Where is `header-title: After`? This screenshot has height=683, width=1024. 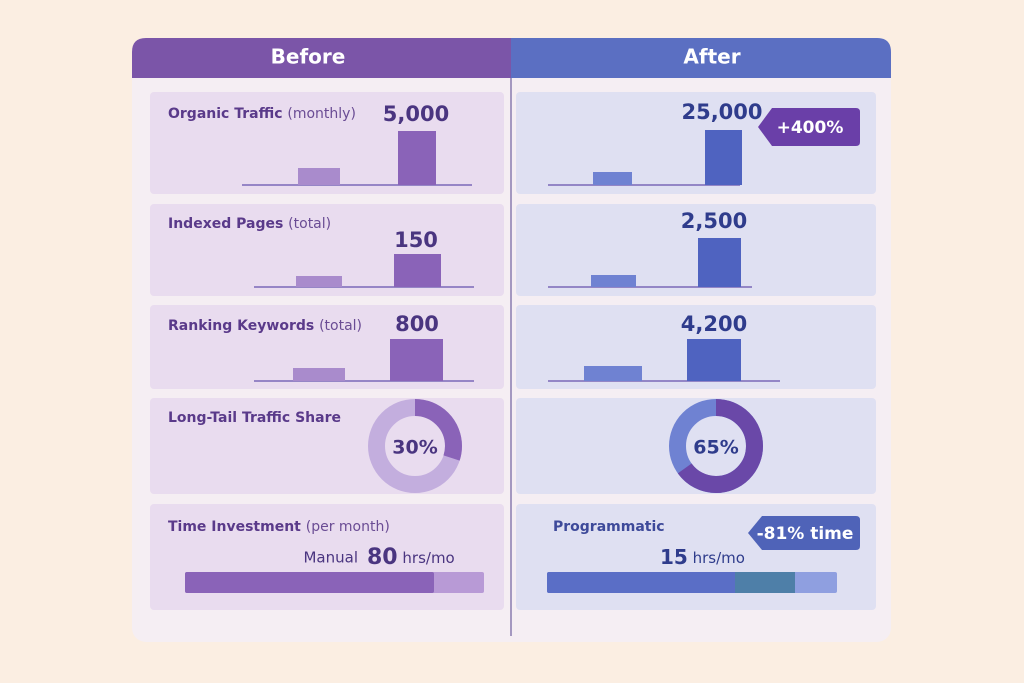
header-title: After is located at coordinates (711, 57).